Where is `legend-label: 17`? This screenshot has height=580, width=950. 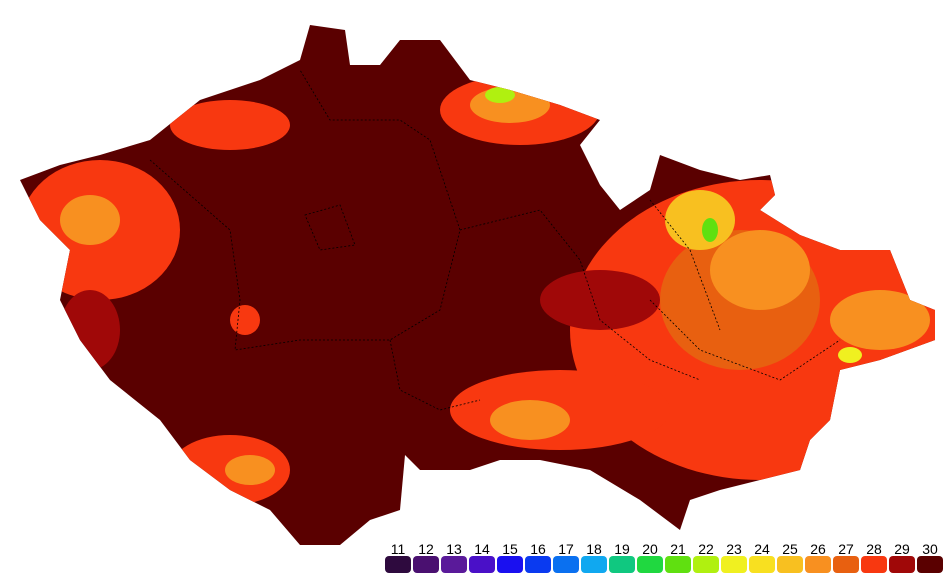
legend-label: 17 is located at coordinates (566, 549).